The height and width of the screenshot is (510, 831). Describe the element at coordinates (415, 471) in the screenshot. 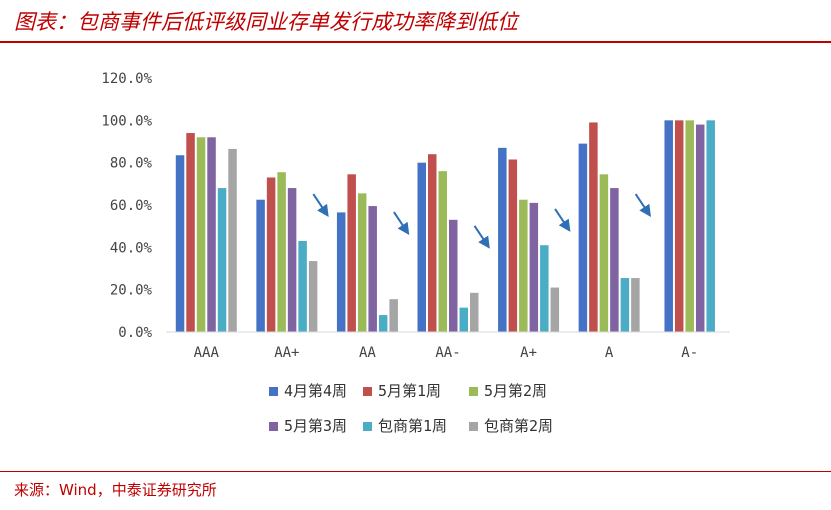

I see `footer-divider` at that location.